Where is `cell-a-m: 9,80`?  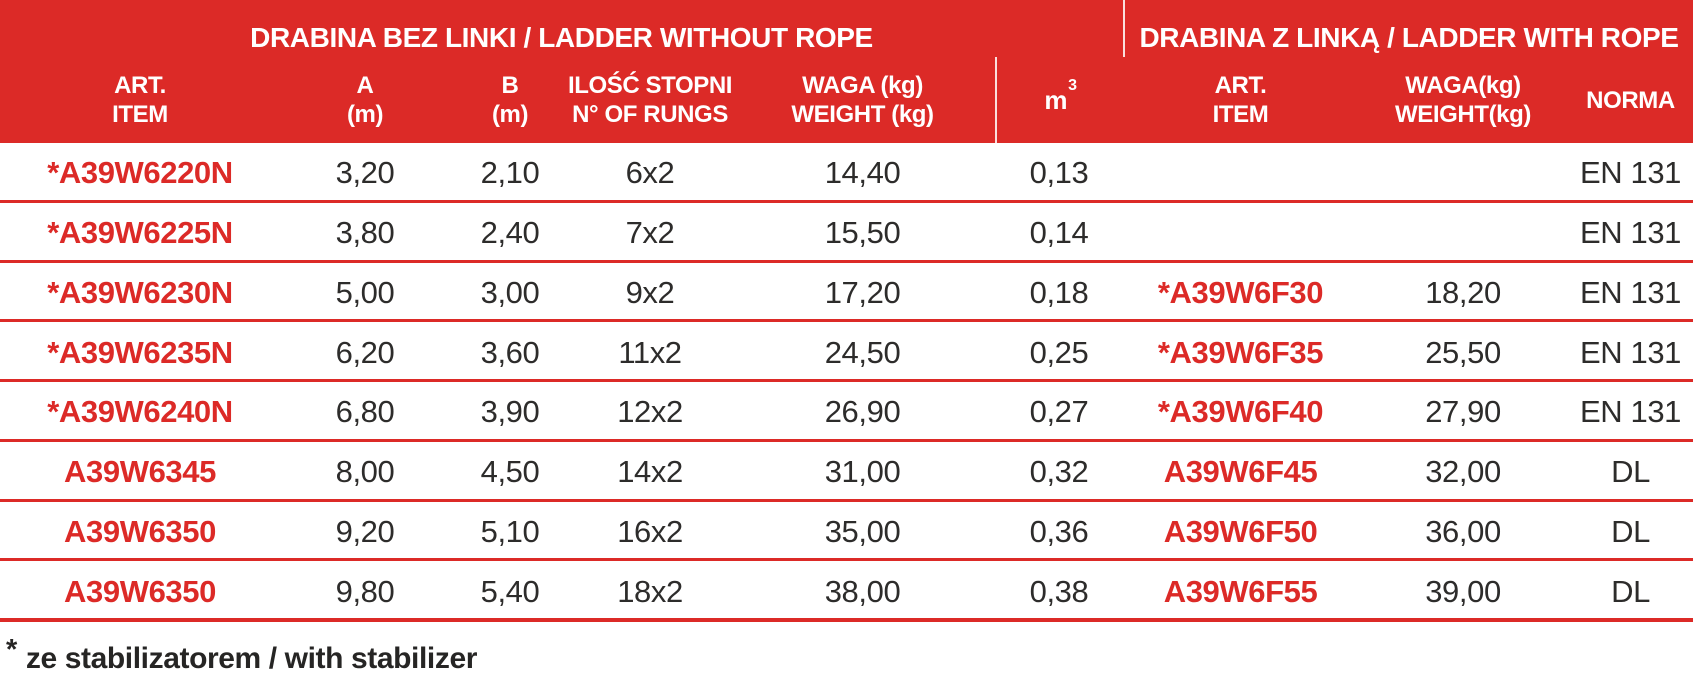
cell-a-m: 9,80 is located at coordinates (365, 591).